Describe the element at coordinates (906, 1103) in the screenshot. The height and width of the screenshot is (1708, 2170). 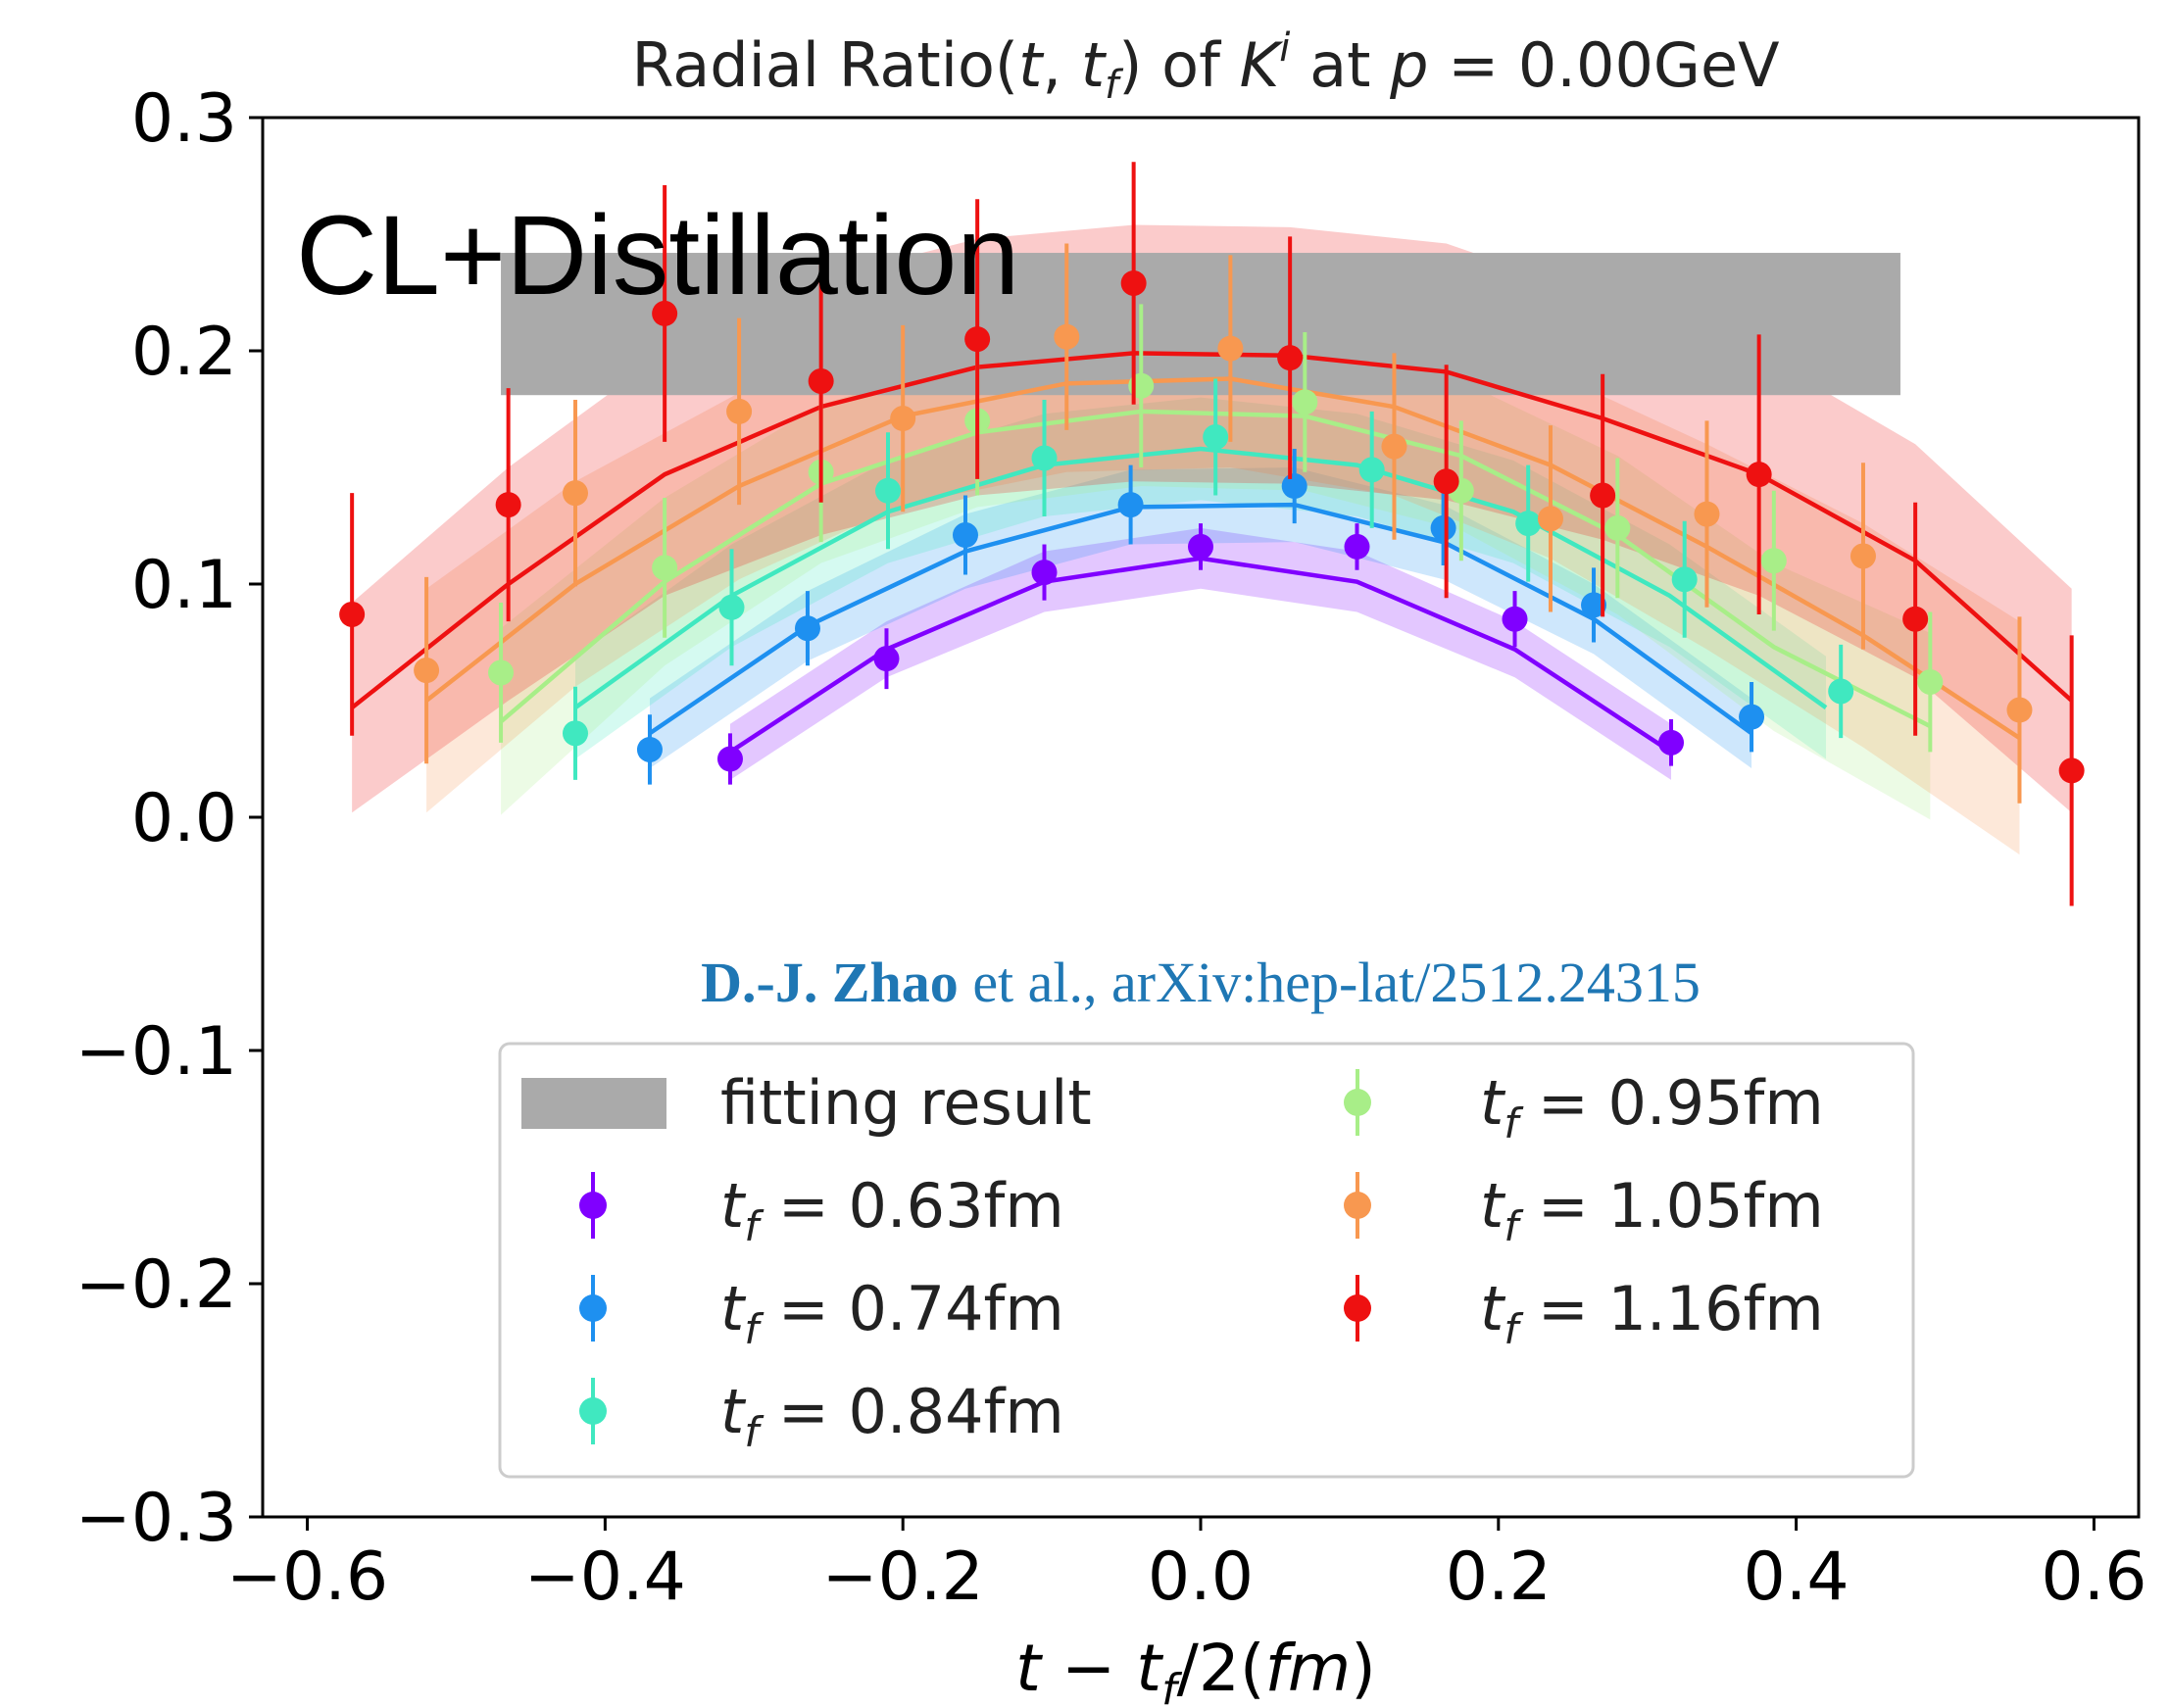
I see `legend-label-fitting-result: fitting result` at that location.